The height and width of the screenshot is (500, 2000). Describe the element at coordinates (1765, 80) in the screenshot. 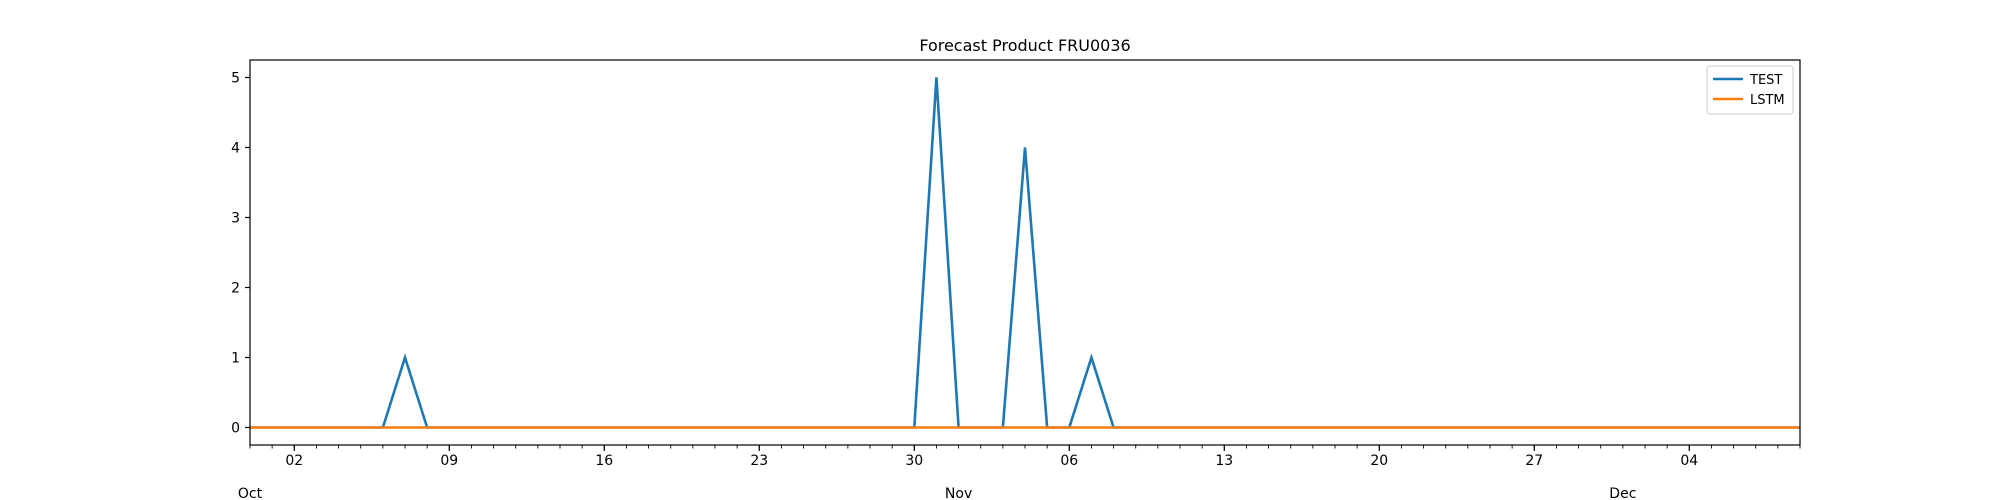

I see `legend-label-test: TEST` at that location.